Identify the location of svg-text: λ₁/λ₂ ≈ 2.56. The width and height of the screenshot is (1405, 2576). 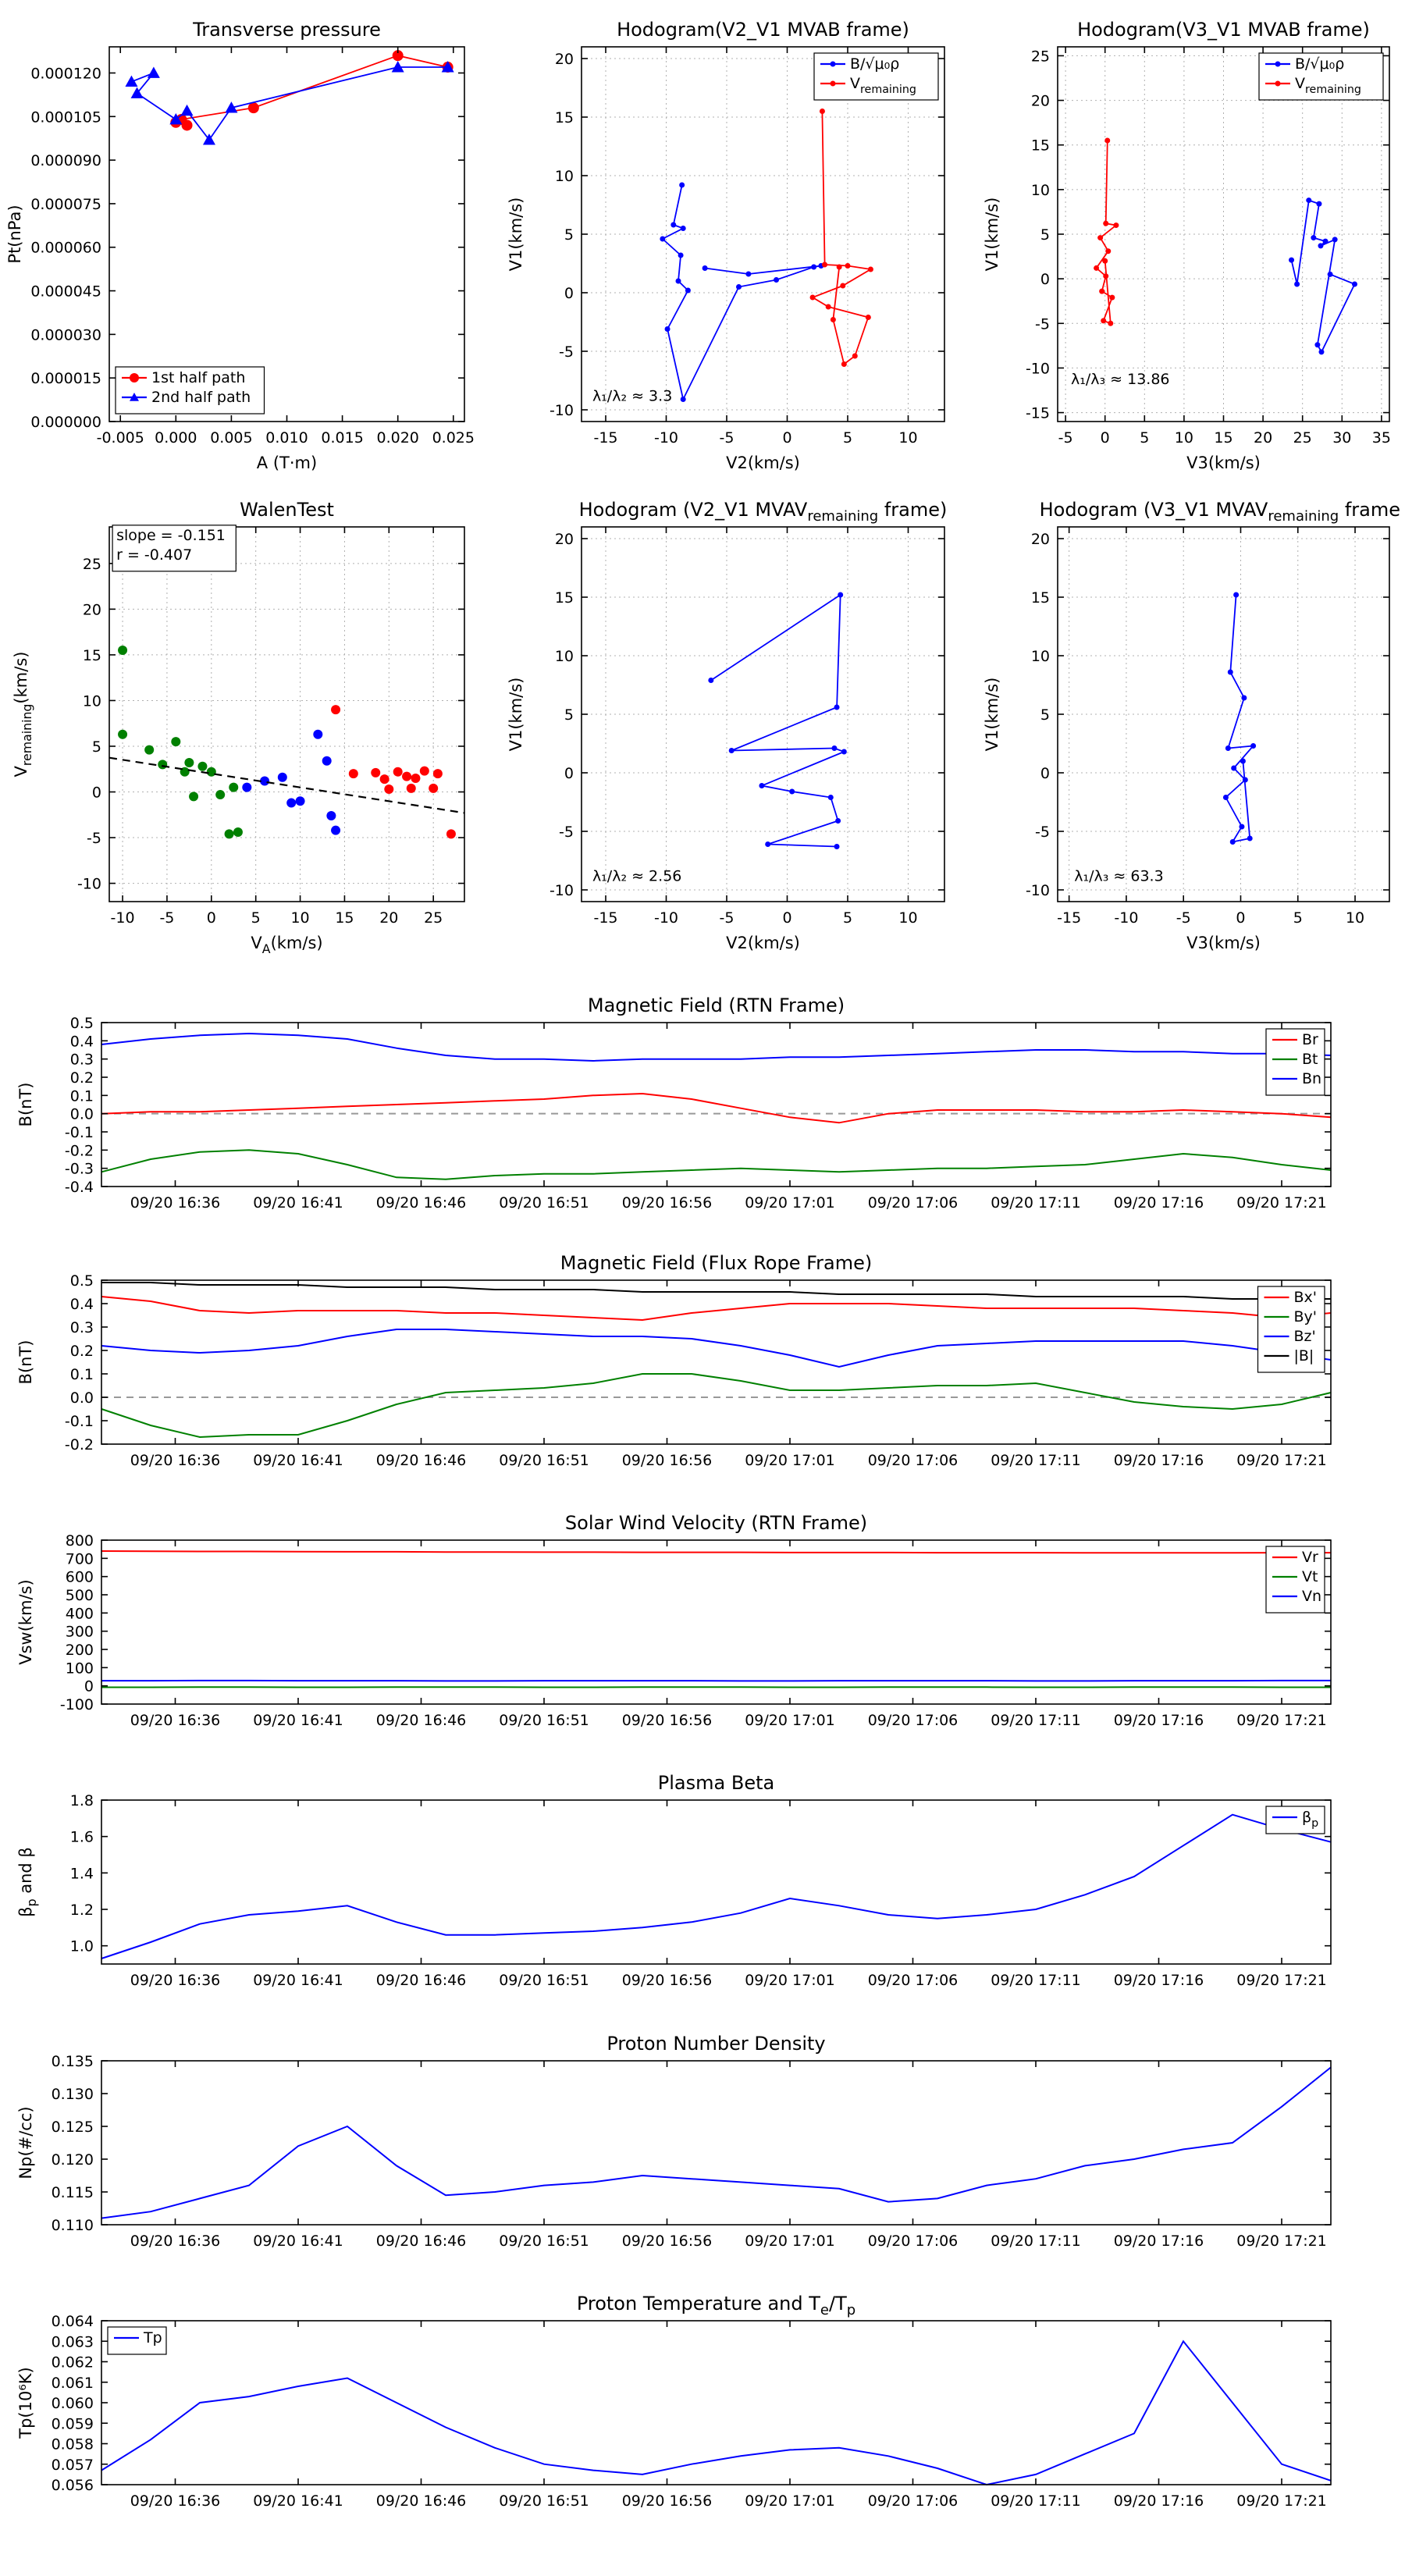
(637, 876).